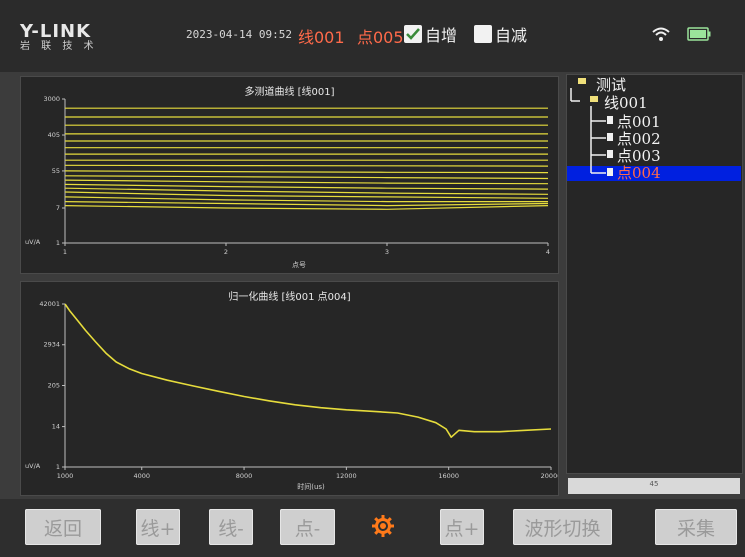 The height and width of the screenshot is (557, 745). What do you see at coordinates (611, 85) in the screenshot?
I see `tree-root-item: 测试` at bounding box center [611, 85].